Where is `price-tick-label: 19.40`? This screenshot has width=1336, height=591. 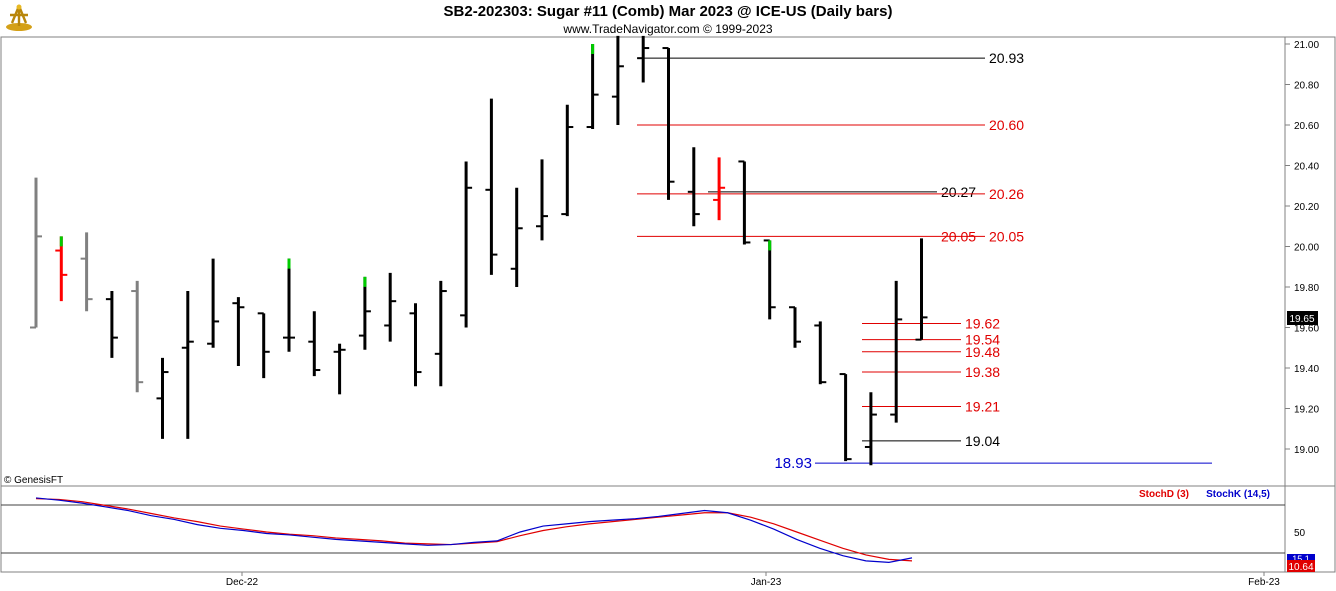 price-tick-label: 19.40 is located at coordinates (1306, 369).